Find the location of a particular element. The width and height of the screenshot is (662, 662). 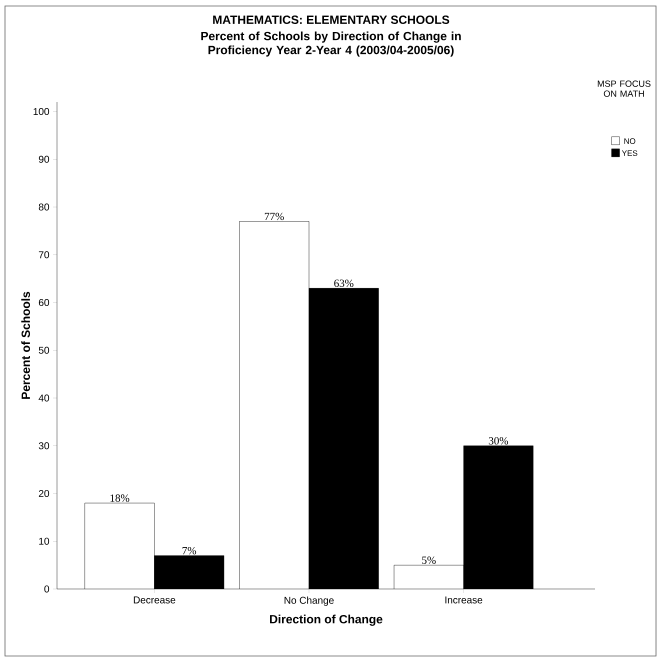

data-label: 18% is located at coordinates (120, 498).